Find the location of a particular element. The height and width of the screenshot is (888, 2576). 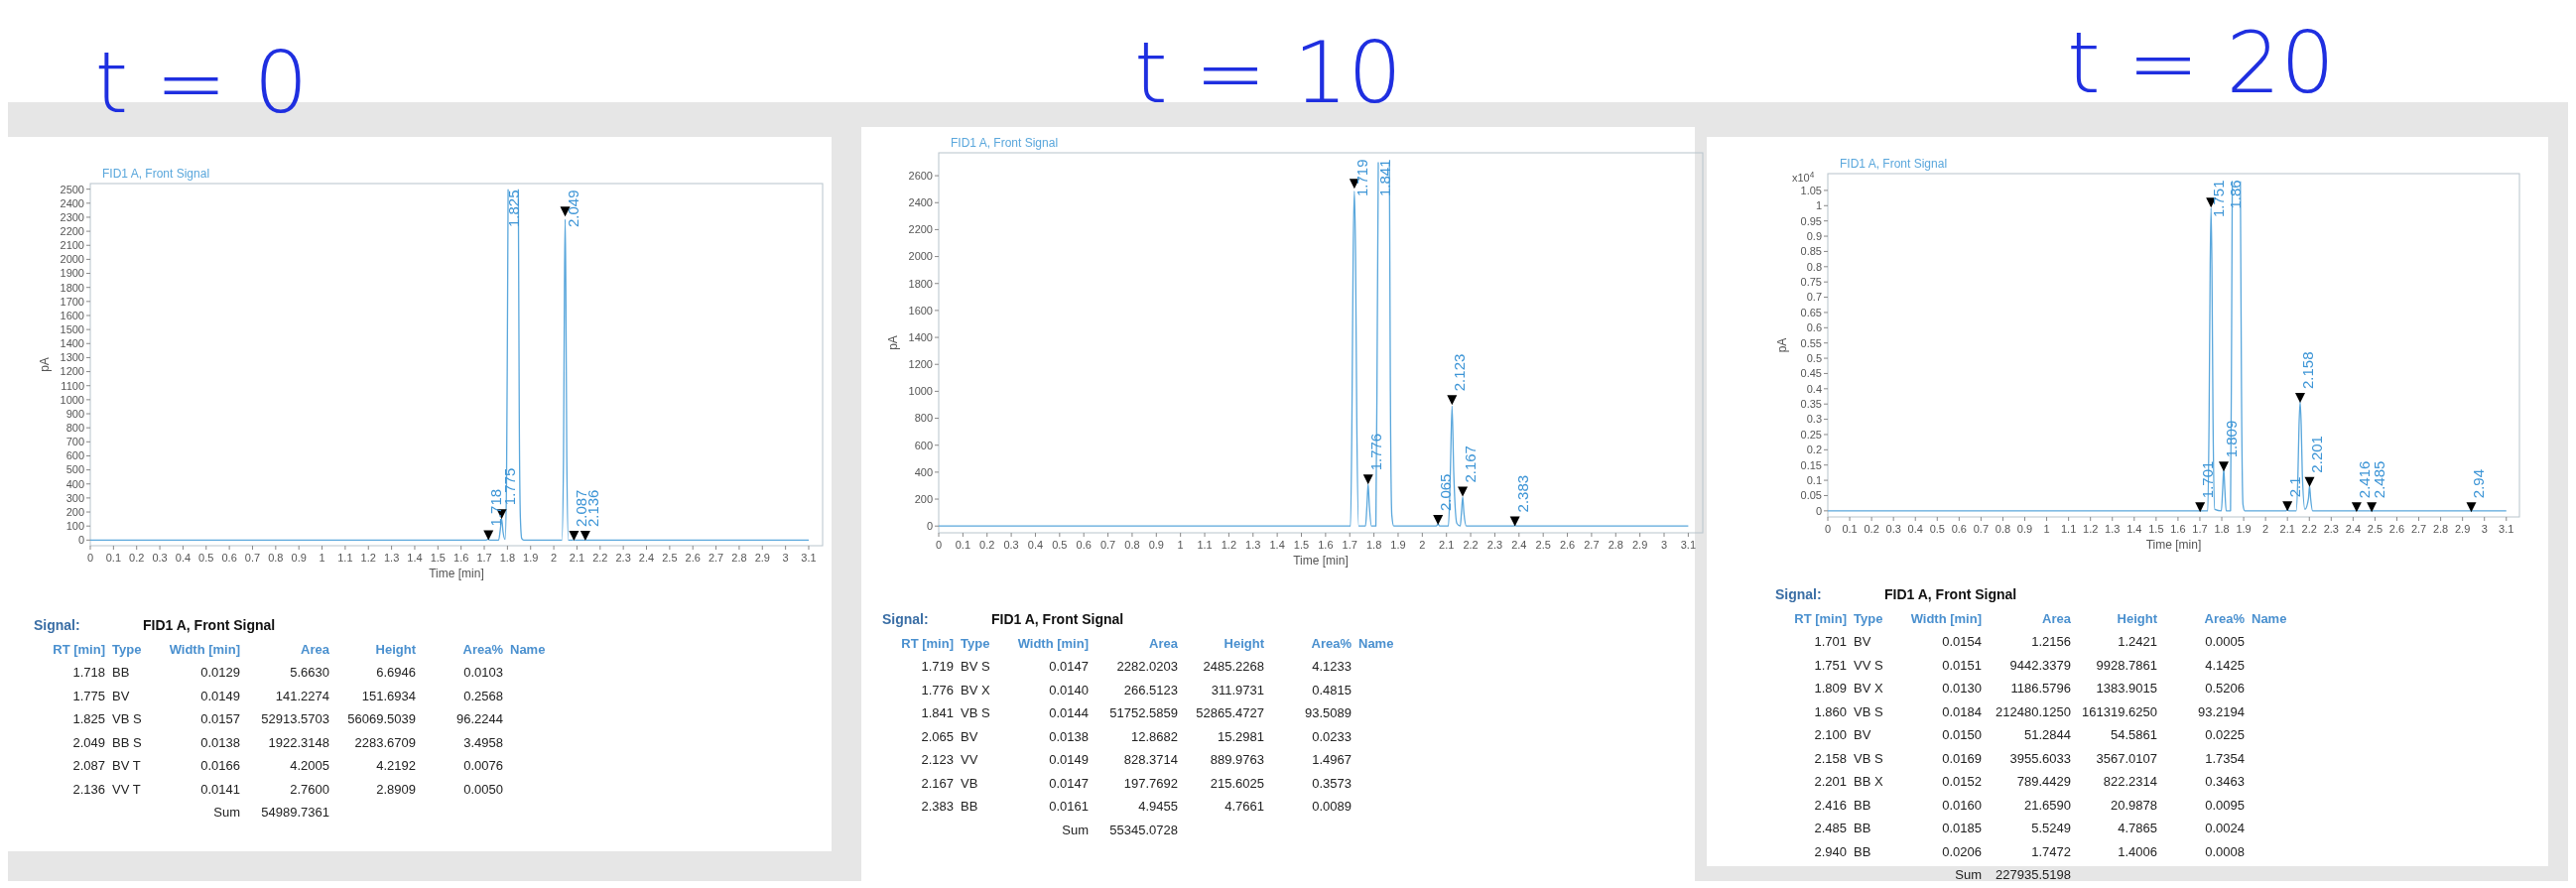

y-tick-label: 2000 is located at coordinates (921, 256).